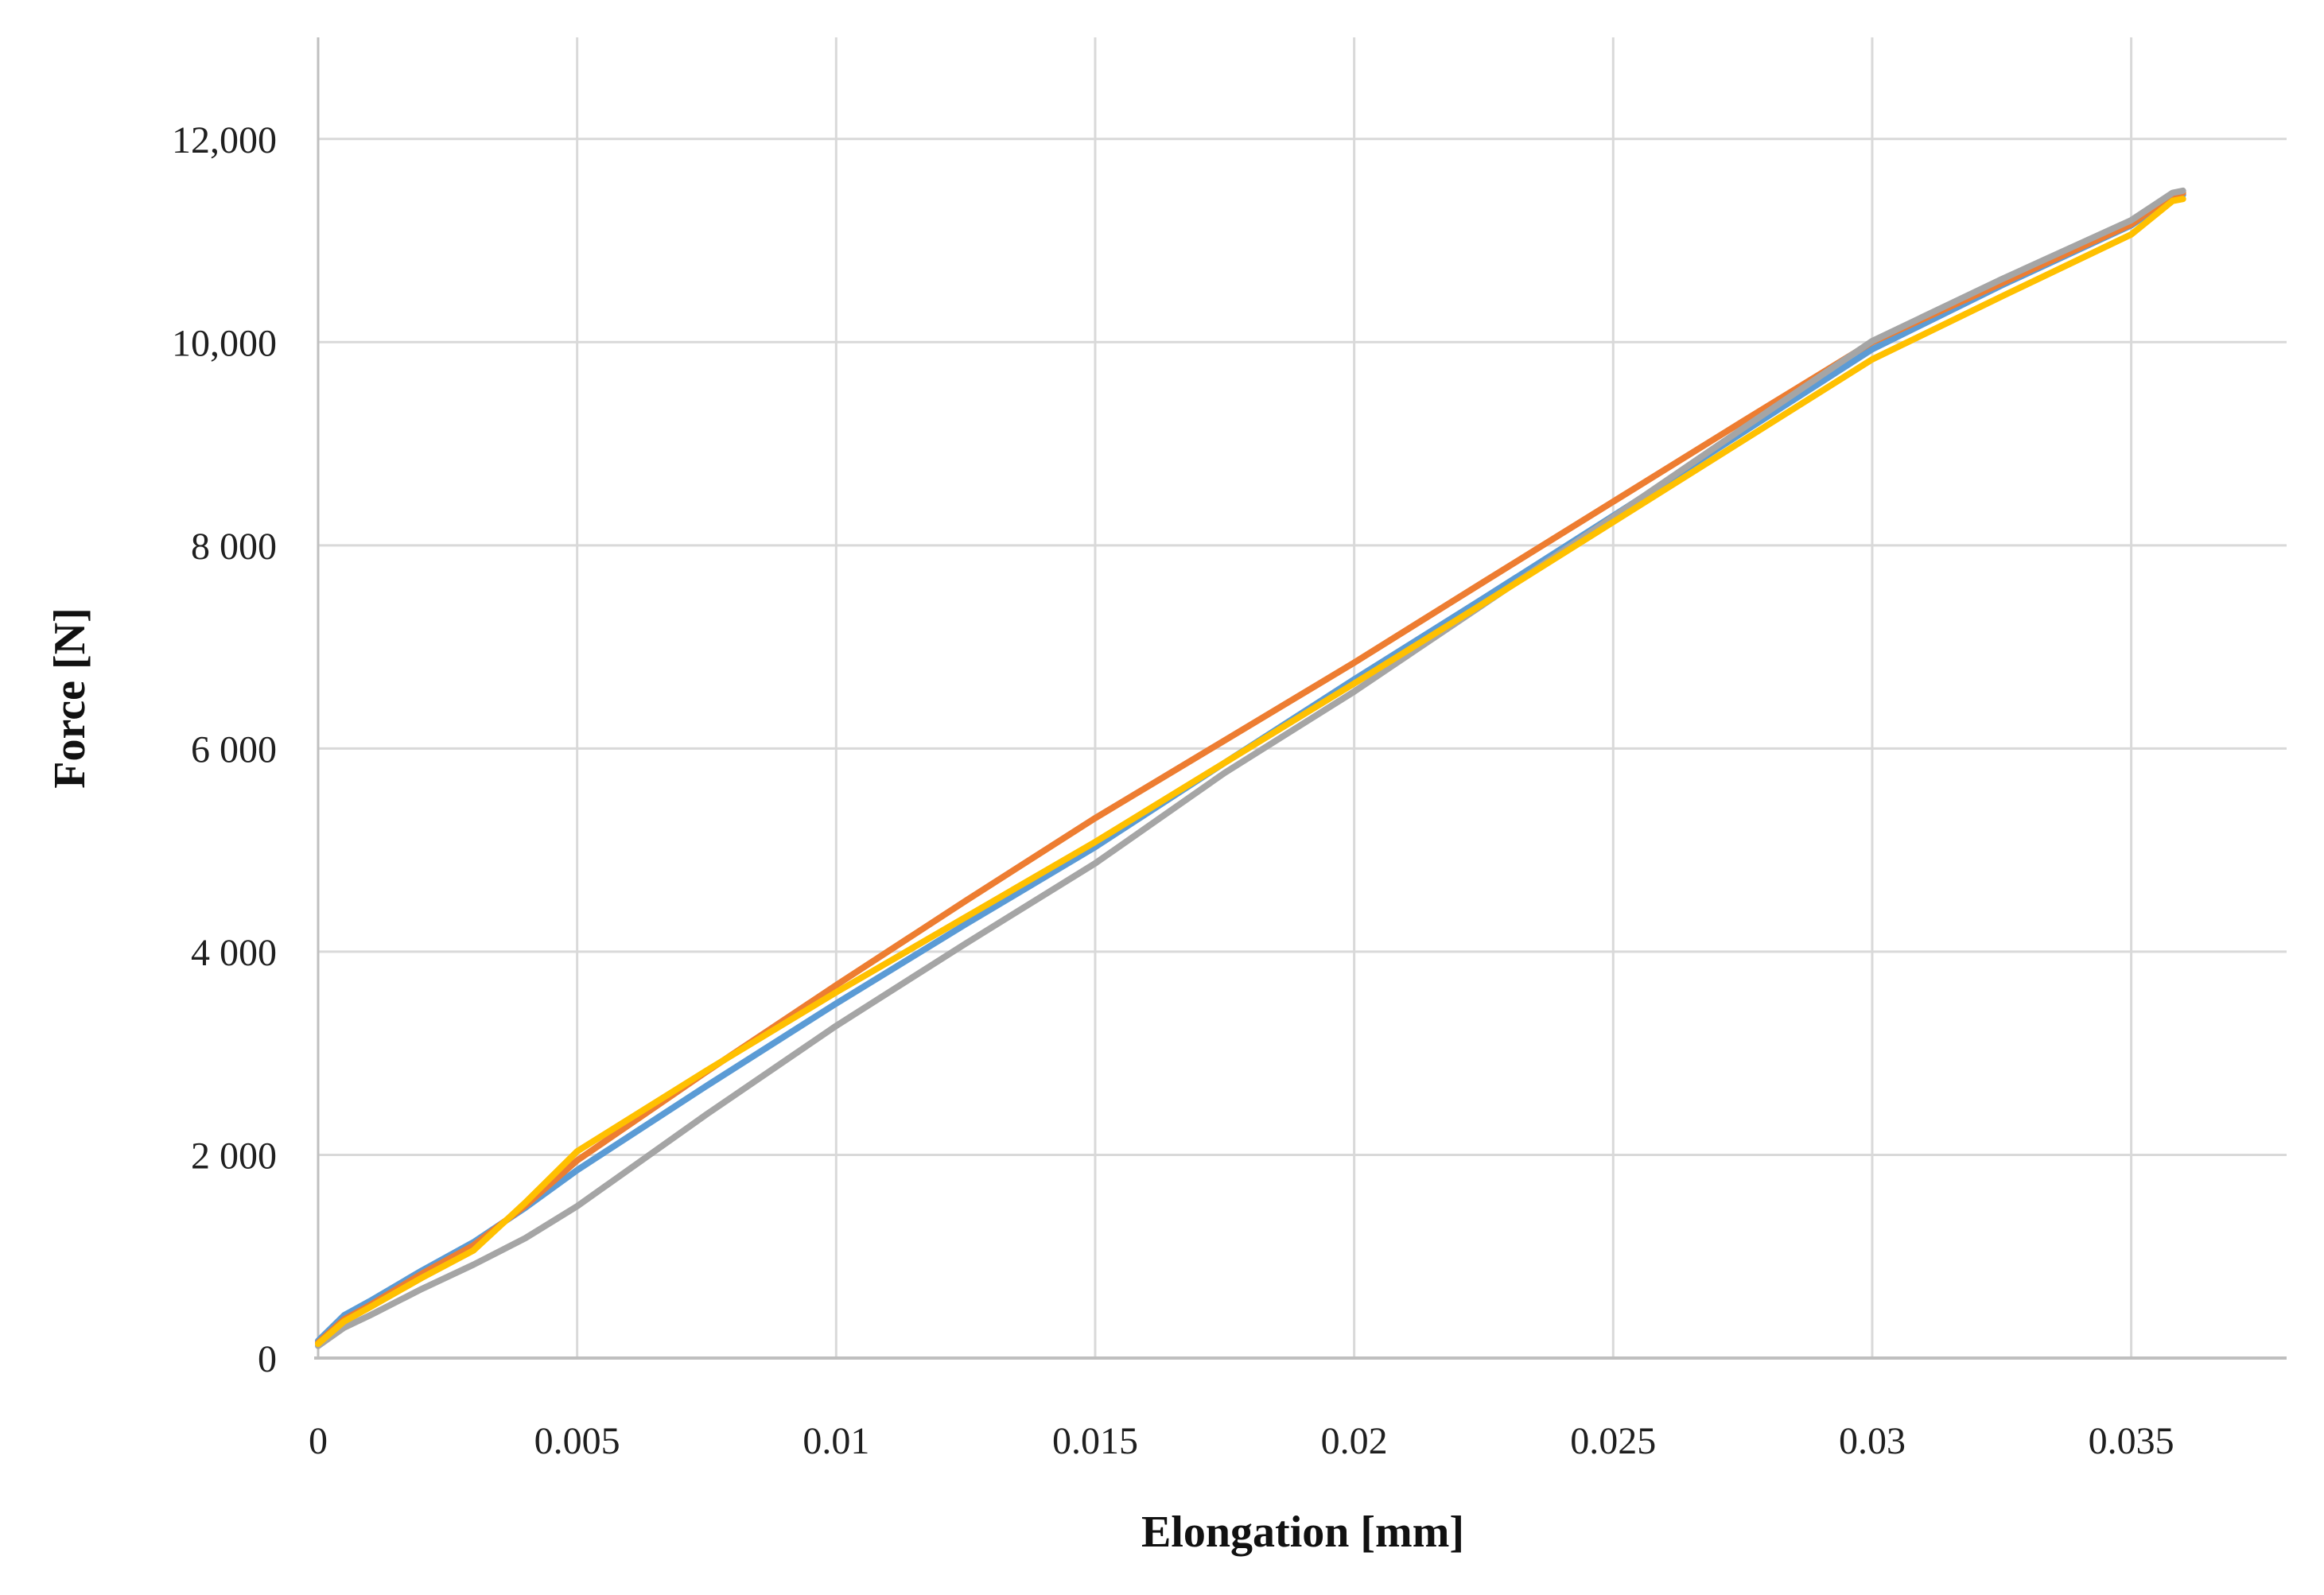 Image resolution: width=2324 pixels, height=1595 pixels. I want to click on x-tick-label: 0.035, so click(2131, 1441).